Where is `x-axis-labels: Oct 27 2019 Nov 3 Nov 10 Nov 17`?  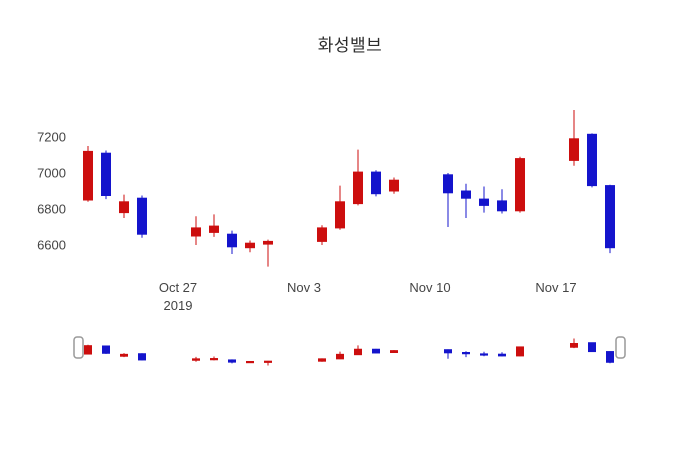 x-axis-labels: Oct 27 2019 Nov 3 Nov 10 Nov 17 is located at coordinates (368, 296).